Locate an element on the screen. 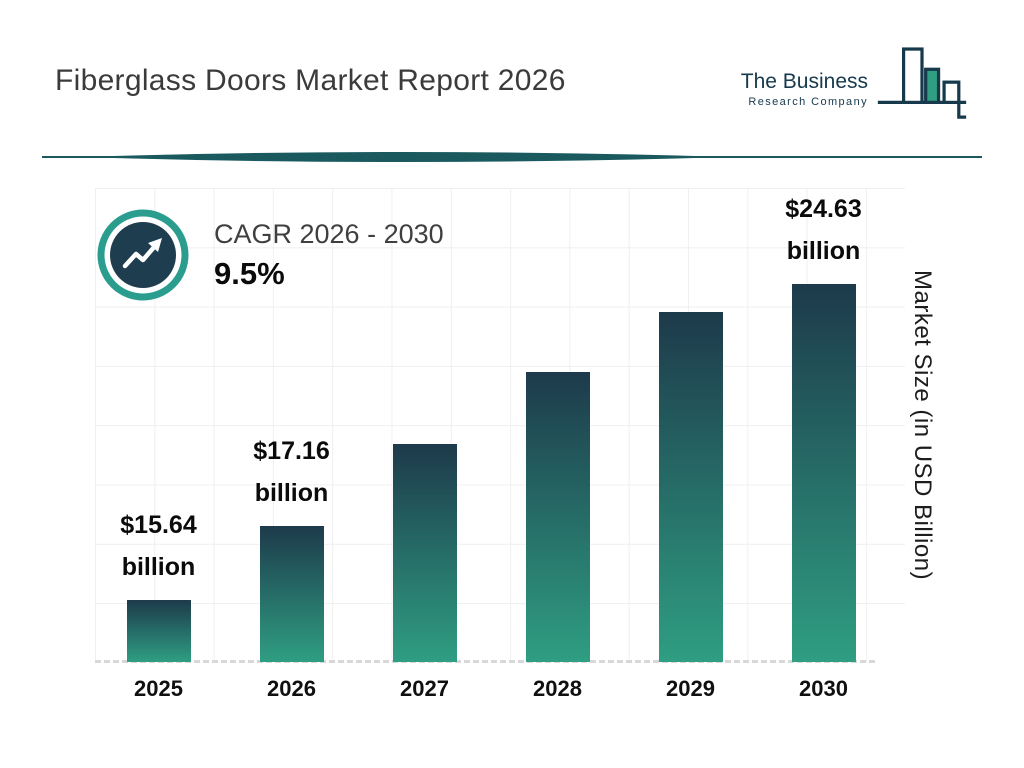 This screenshot has height=768, width=1024. bar-2028 is located at coordinates (557, 517).